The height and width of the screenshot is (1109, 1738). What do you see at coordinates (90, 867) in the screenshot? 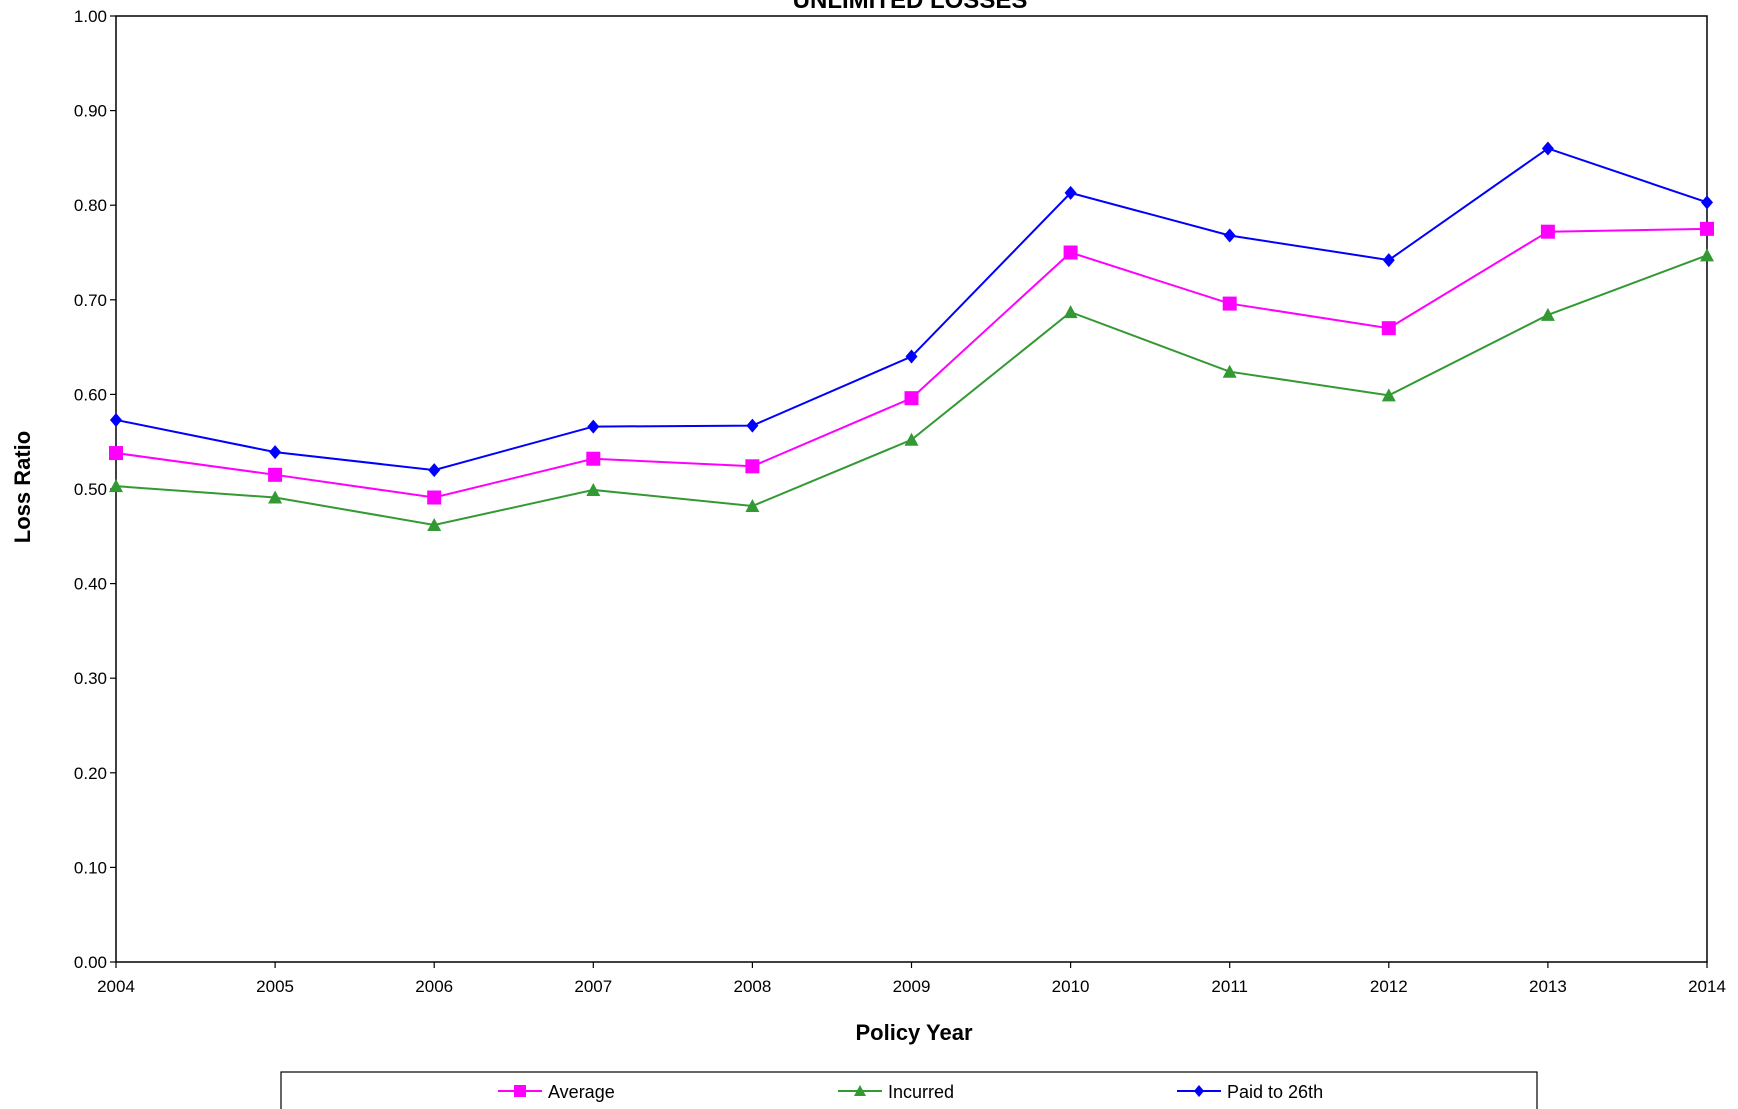
I see `y-tick-label: 0.10` at bounding box center [90, 867].